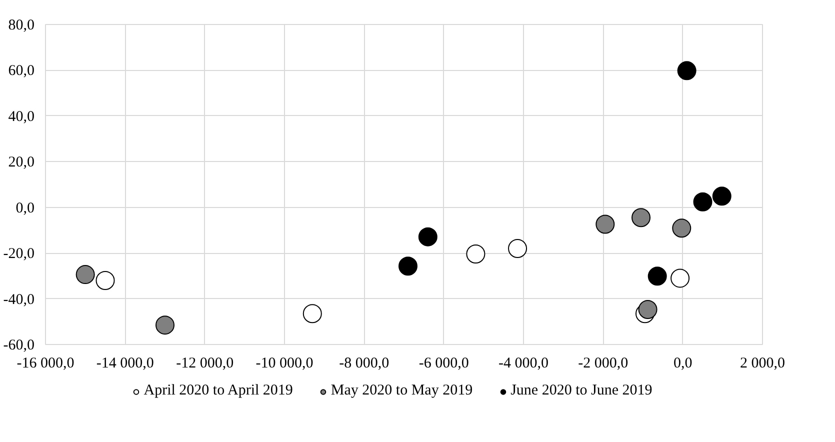 The image size is (835, 442). Describe the element at coordinates (25, 208) in the screenshot. I see `y-tick-label: 0,0` at that location.